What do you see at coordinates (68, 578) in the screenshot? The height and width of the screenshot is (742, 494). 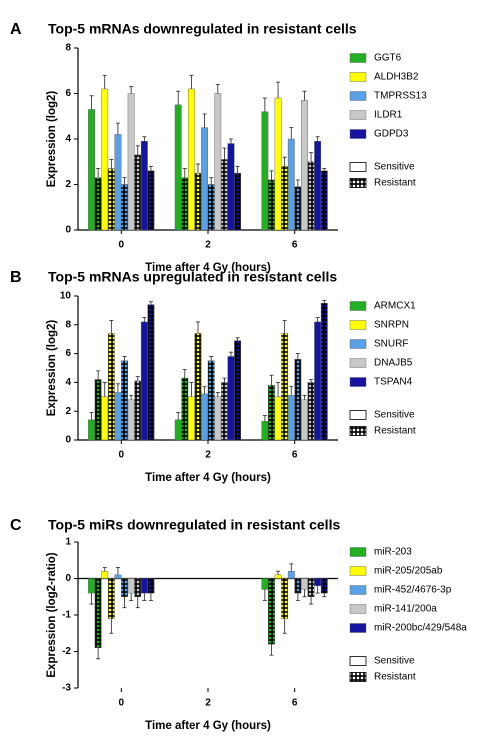 I see `y-tick-label: 0` at bounding box center [68, 578].